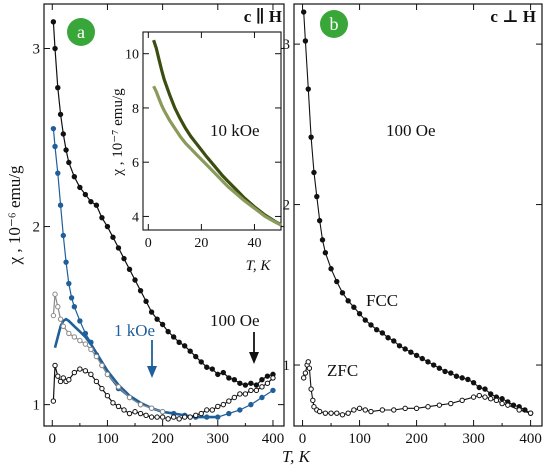  What do you see at coordinates (37, 50) in the screenshot?
I see `panel-a-ytick-label: 3` at bounding box center [37, 50].